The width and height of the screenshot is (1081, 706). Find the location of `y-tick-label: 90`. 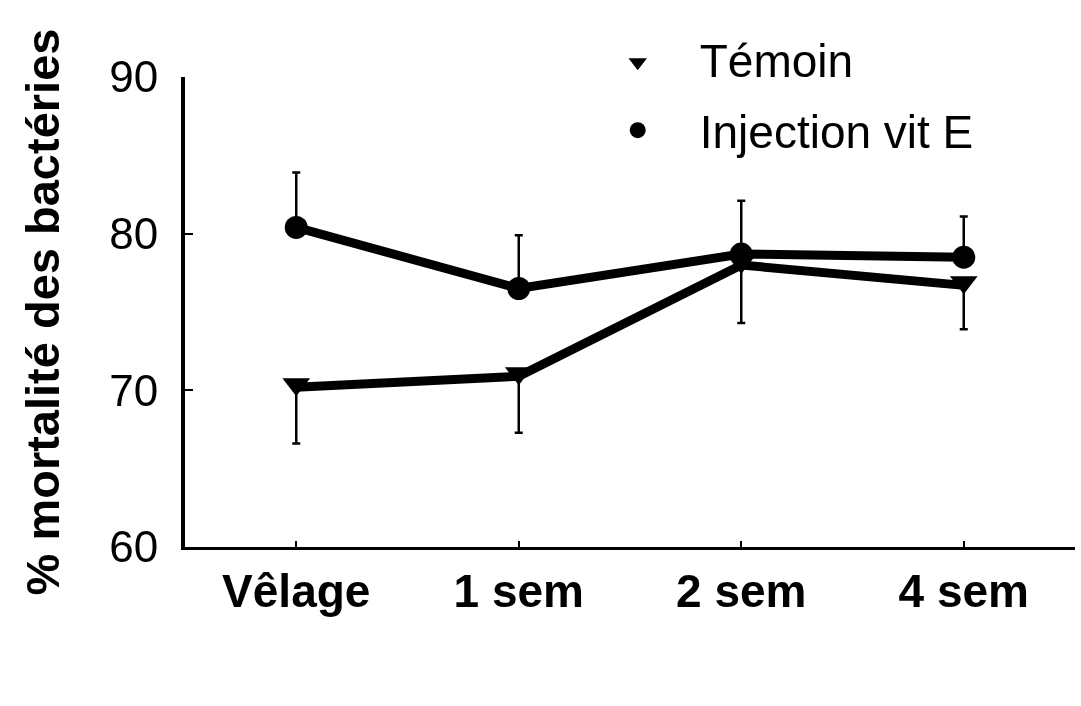

y-tick-label: 90 is located at coordinates (134, 77).